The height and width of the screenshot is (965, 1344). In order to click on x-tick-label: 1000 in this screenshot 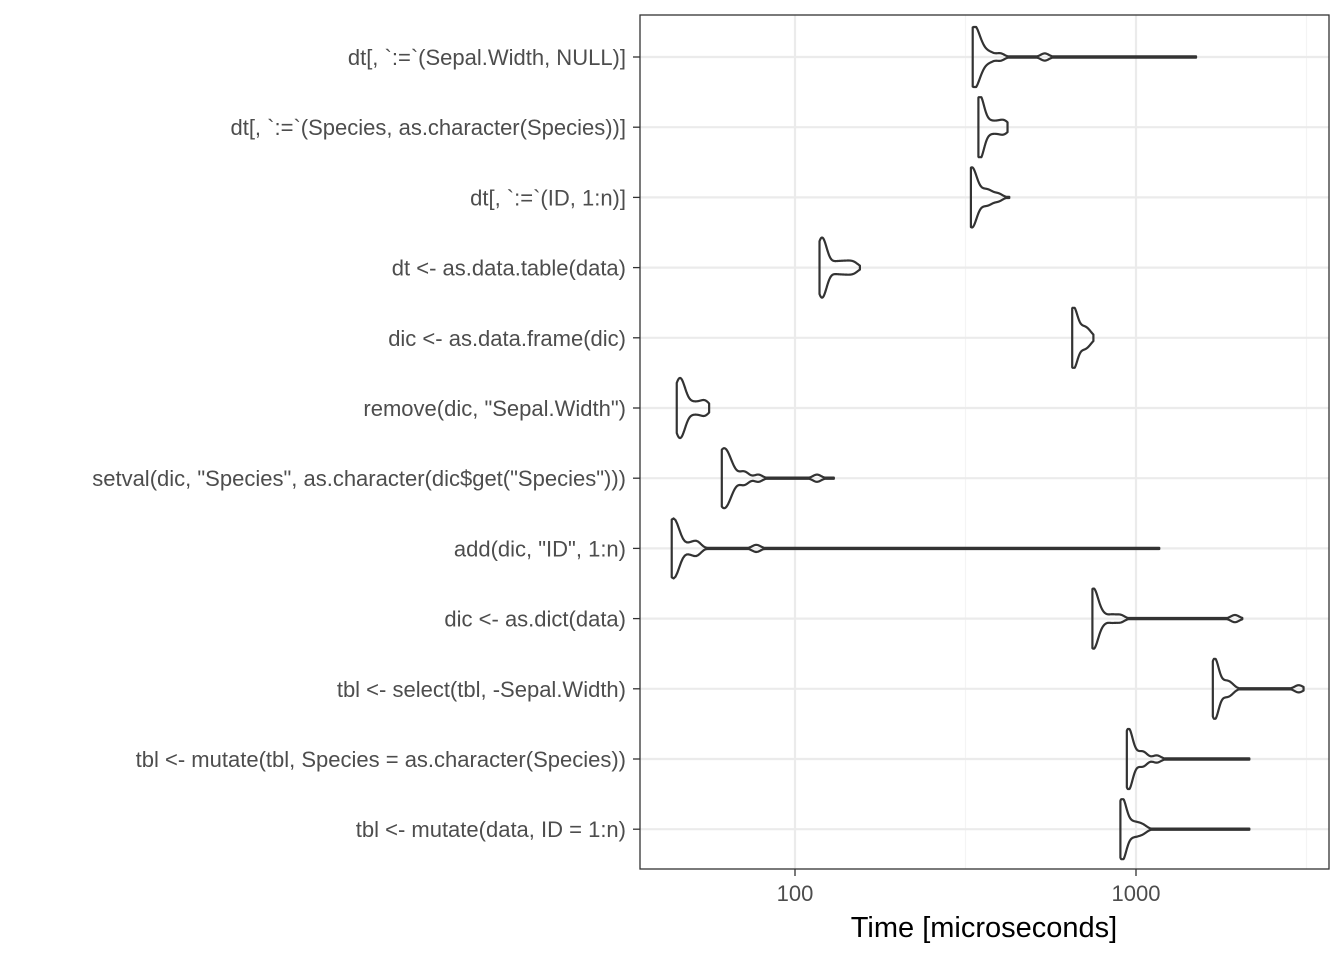, I will do `click(1136, 893)`.